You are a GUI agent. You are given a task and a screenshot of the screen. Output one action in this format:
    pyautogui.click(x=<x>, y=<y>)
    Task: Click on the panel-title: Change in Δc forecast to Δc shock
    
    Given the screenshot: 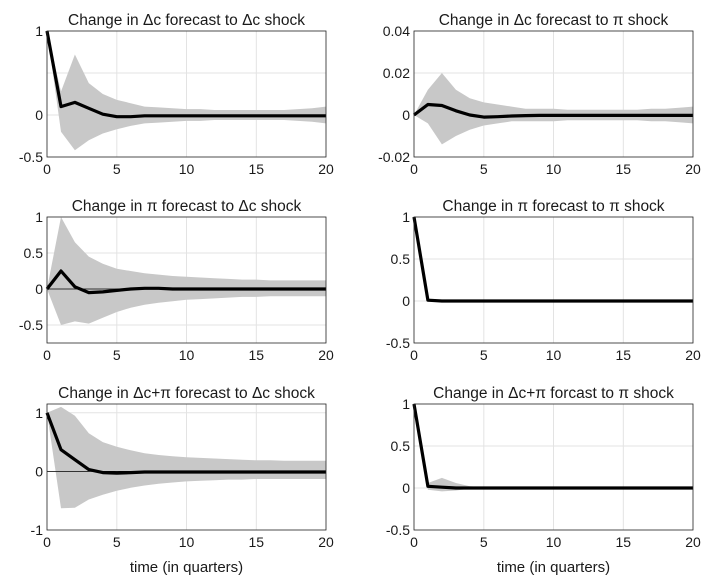 What is the action you would take?
    pyautogui.click(x=186, y=20)
    